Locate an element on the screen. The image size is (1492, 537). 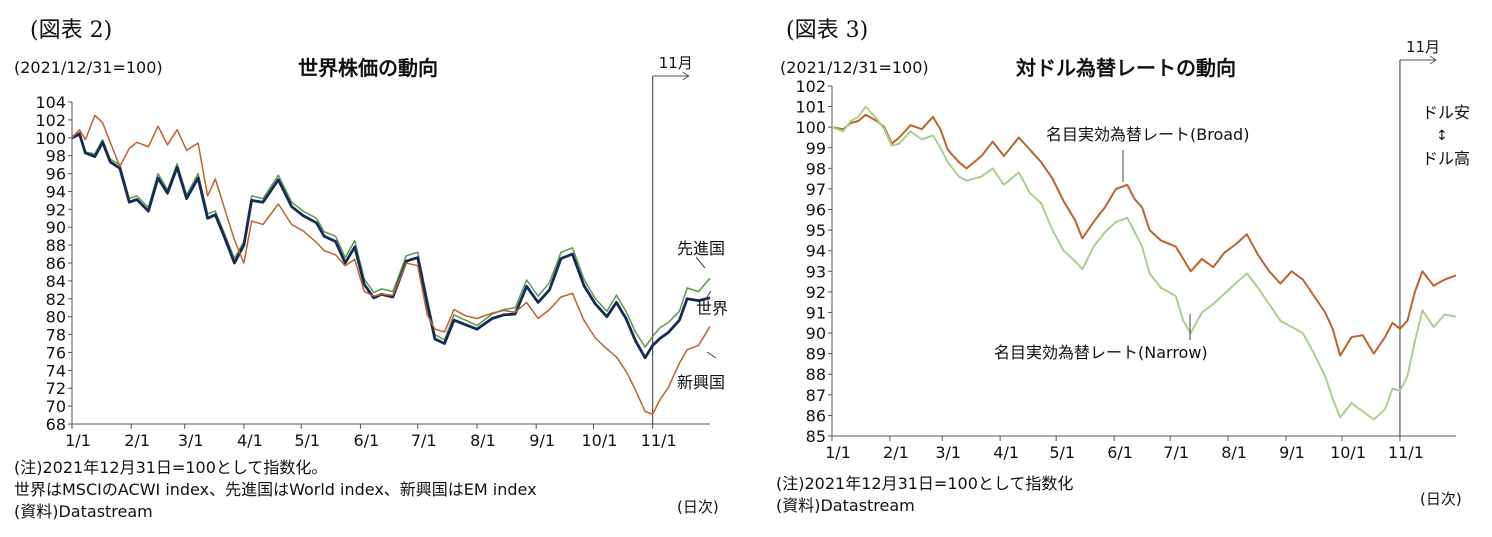
y-tick-label: 68 is located at coordinates (56, 424).